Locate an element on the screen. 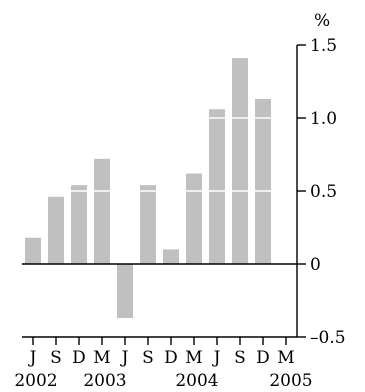 Image resolution: width=365 pixels, height=392 pixels. y-tick-label: 0 is located at coordinates (315, 265).